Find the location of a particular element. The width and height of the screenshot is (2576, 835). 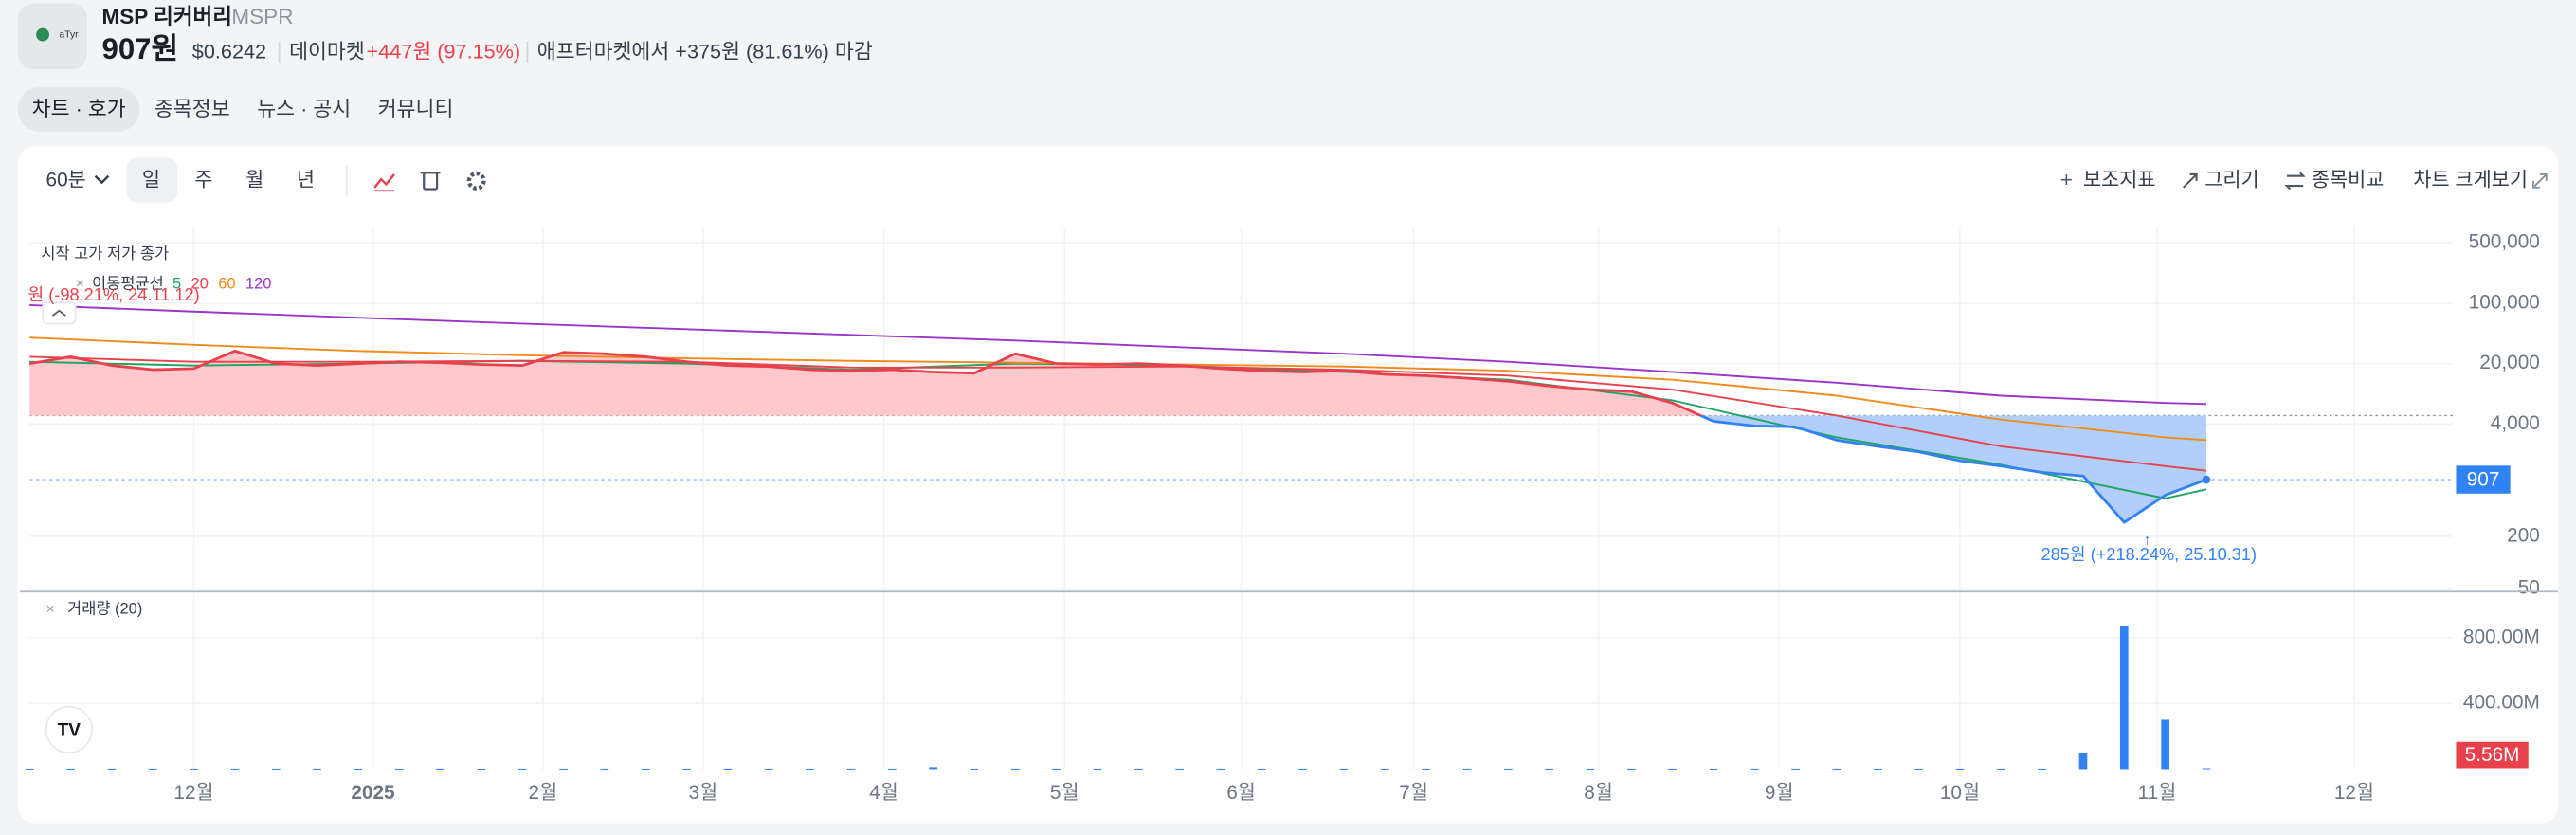

period-active-bg is located at coordinates (152, 180).